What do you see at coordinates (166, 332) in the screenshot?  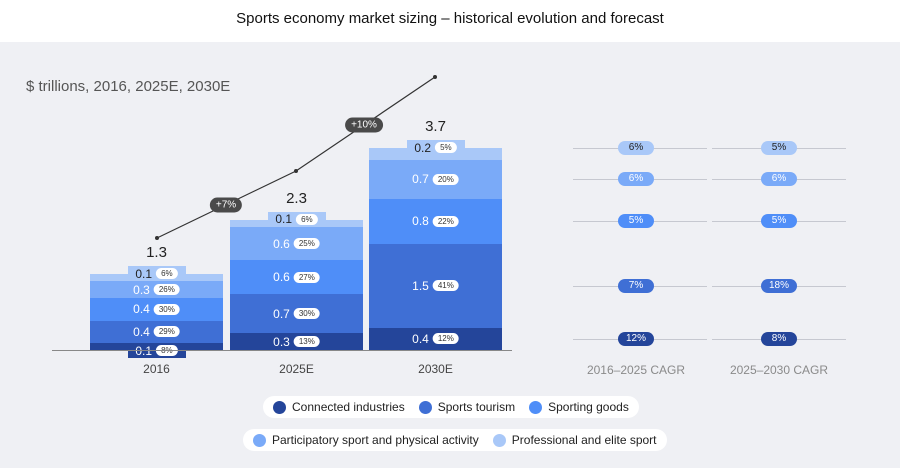 I see `segment-share-badge: 29%` at bounding box center [166, 332].